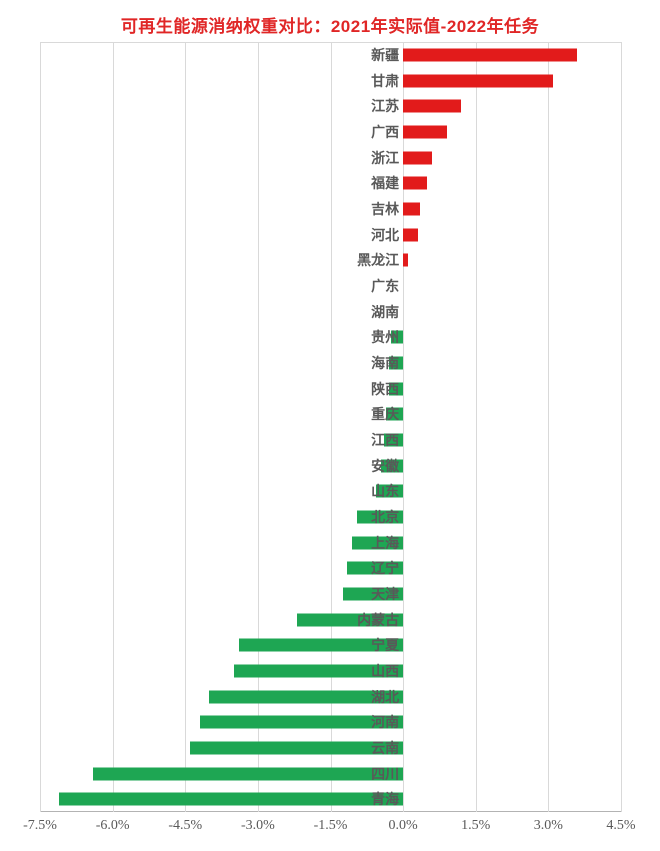 This screenshot has height=851, width=660. What do you see at coordinates (385, 337) in the screenshot?
I see `category-label: 贵州` at bounding box center [385, 337].